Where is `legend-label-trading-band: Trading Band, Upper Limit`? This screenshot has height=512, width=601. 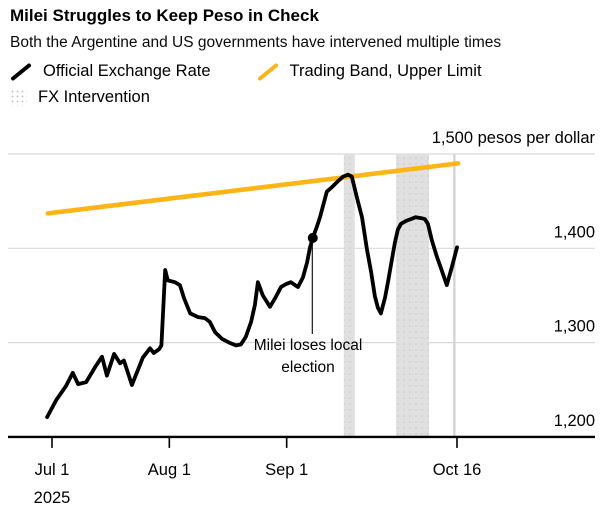
legend-label-trading-band: Trading Band, Upper Limit is located at coordinates (385, 71).